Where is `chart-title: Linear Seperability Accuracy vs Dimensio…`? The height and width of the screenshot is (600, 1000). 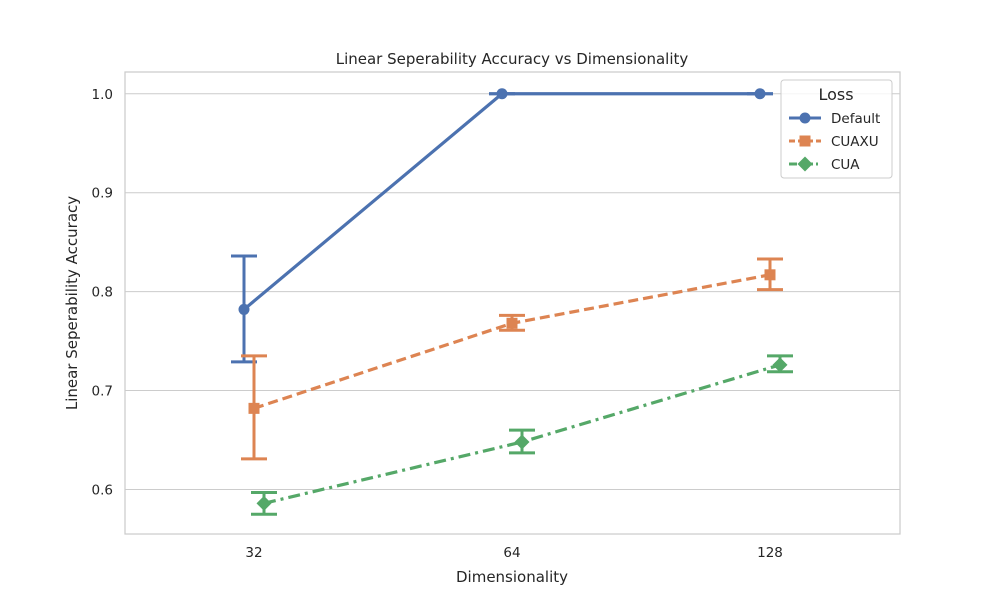 chart-title: Linear Seperability Accuracy vs Dimensio… is located at coordinates (512, 59).